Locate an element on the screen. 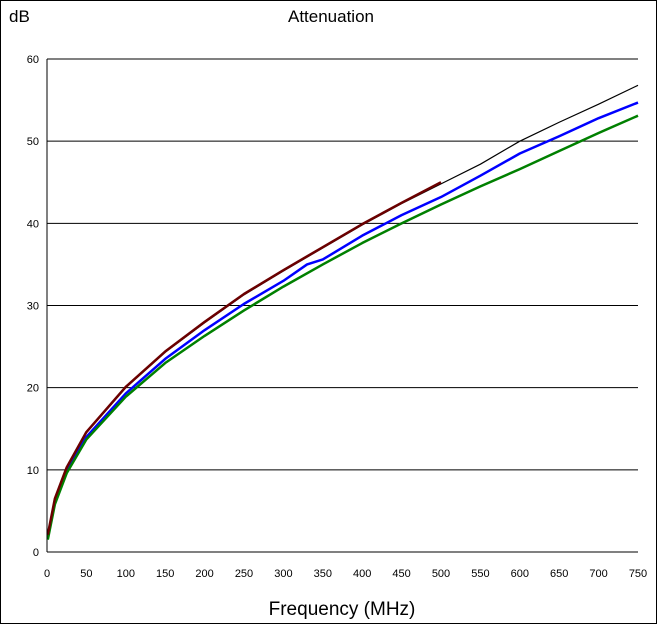 Image resolution: width=657 pixels, height=625 pixels. y-tick-labels: 0 10 20 30 40 50 60 is located at coordinates (33, 306).